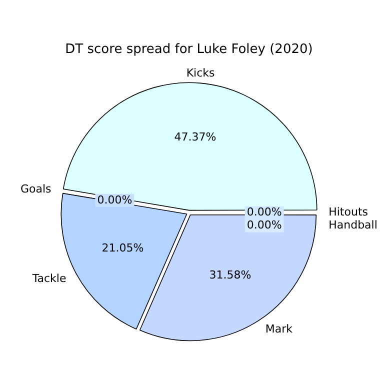 The height and width of the screenshot is (390, 390). What do you see at coordinates (353, 225) in the screenshot?
I see `category-label: Handball` at bounding box center [353, 225].